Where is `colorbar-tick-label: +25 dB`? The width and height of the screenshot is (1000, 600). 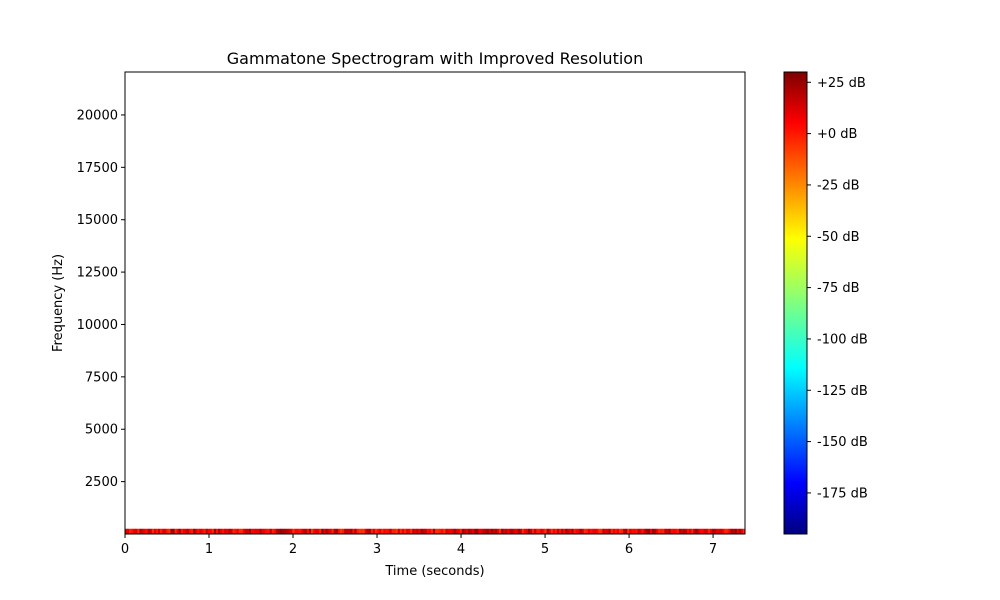 colorbar-tick-label: +25 dB is located at coordinates (841, 83).